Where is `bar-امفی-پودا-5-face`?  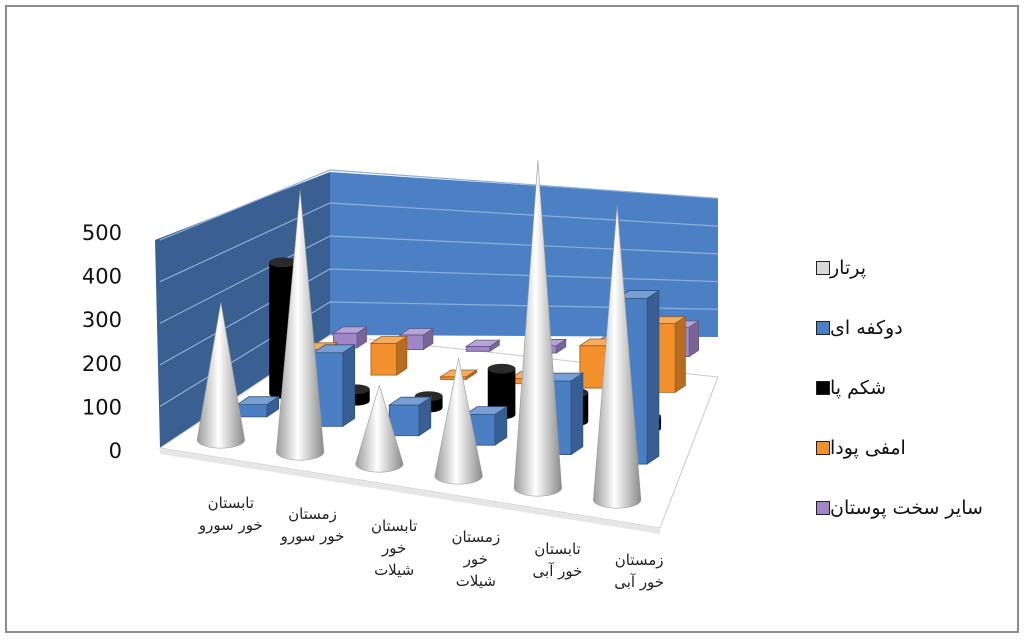
bar-امفی-پودا-5-face is located at coordinates (680, 354).